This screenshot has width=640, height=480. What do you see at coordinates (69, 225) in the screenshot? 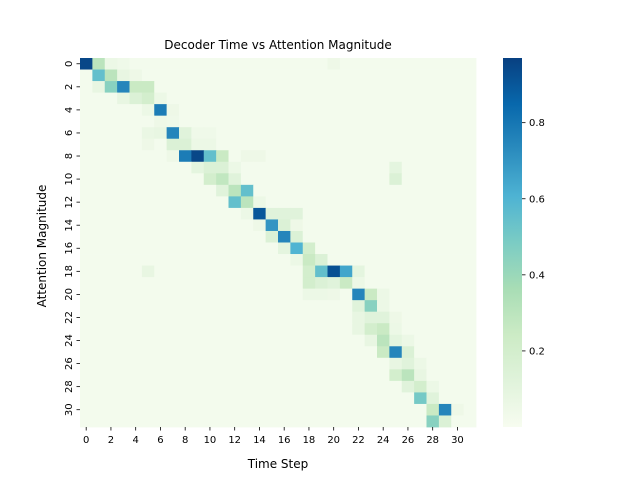
I see `y-tick-label: 14` at bounding box center [69, 225].